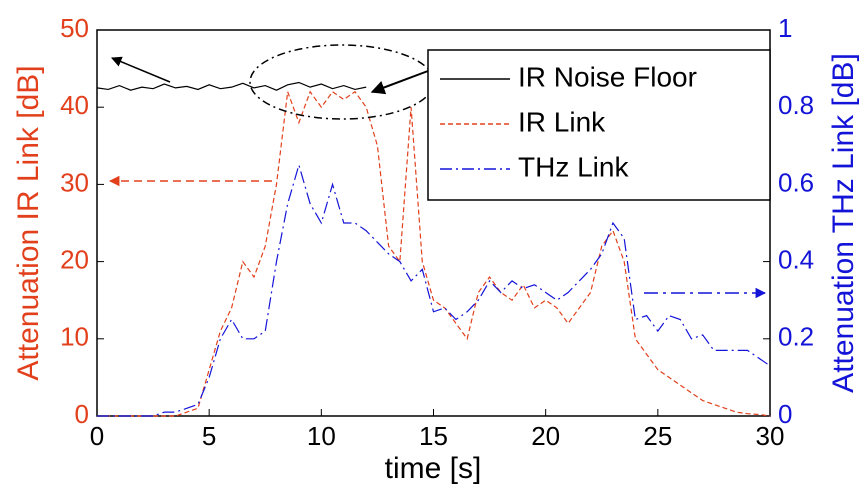 This screenshot has height=491, width=860. Describe the element at coordinates (607, 76) in the screenshot. I see `legend-label: IR Noise Floor` at that location.